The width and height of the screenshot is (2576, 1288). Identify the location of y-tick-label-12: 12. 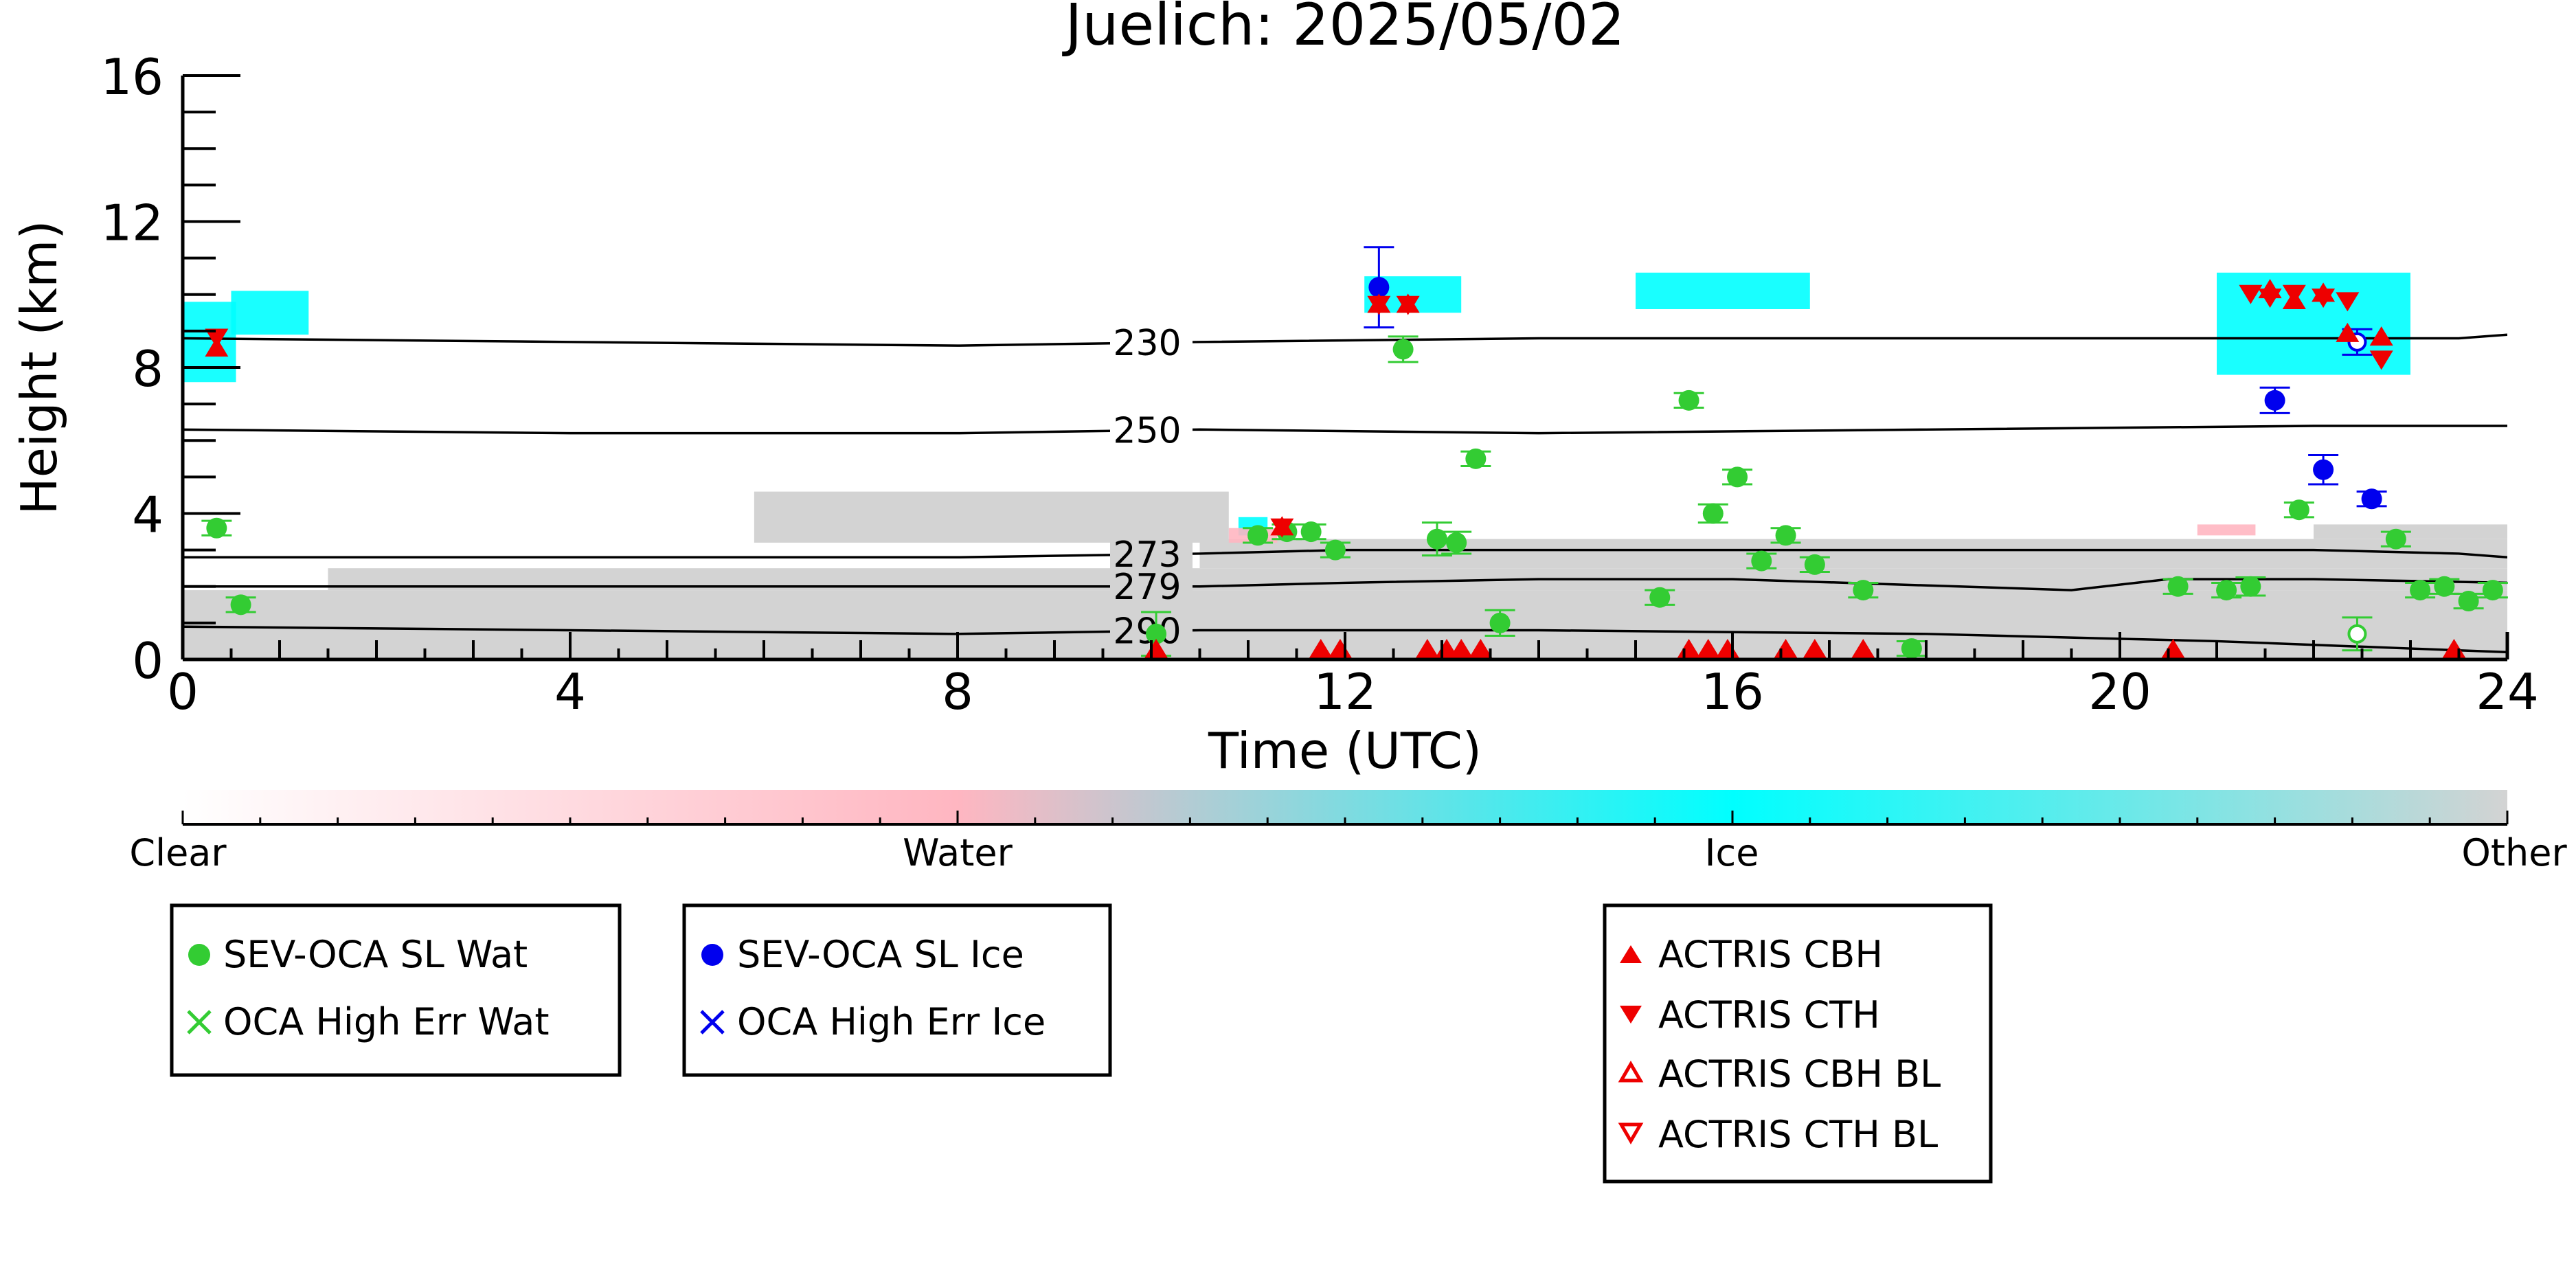
(131, 223).